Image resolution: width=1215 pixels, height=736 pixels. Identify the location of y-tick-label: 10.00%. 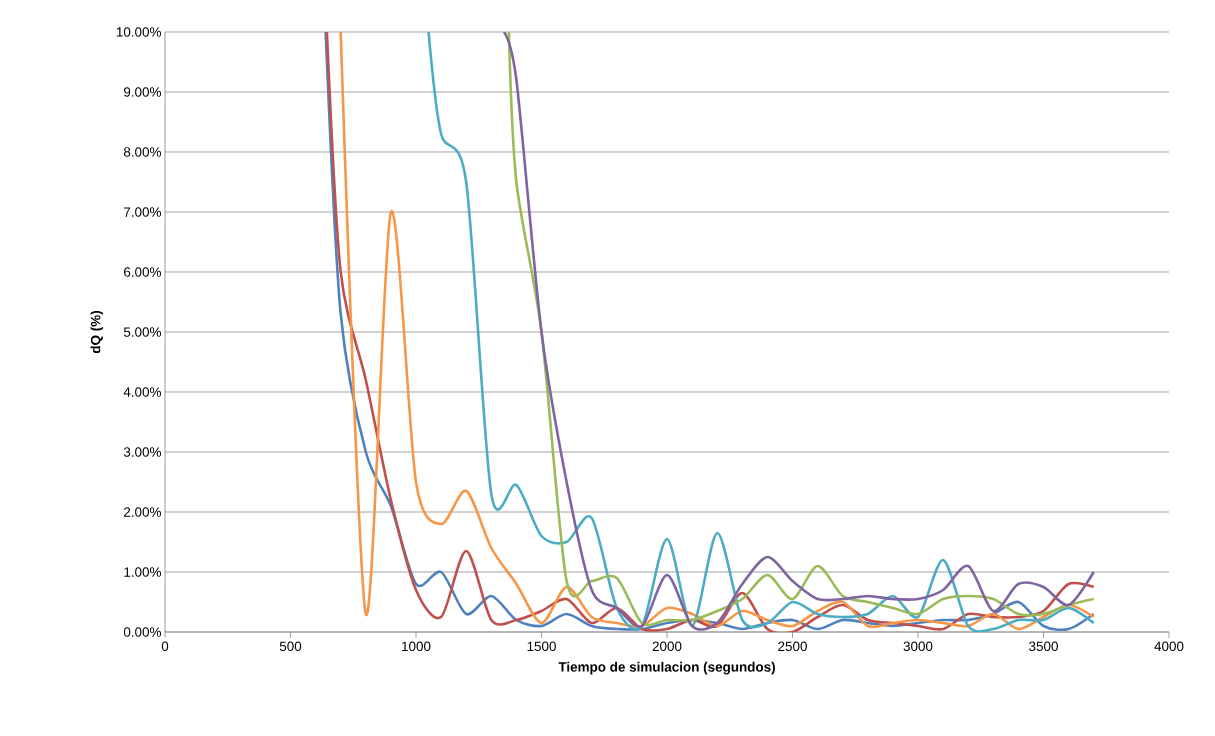
(138, 32).